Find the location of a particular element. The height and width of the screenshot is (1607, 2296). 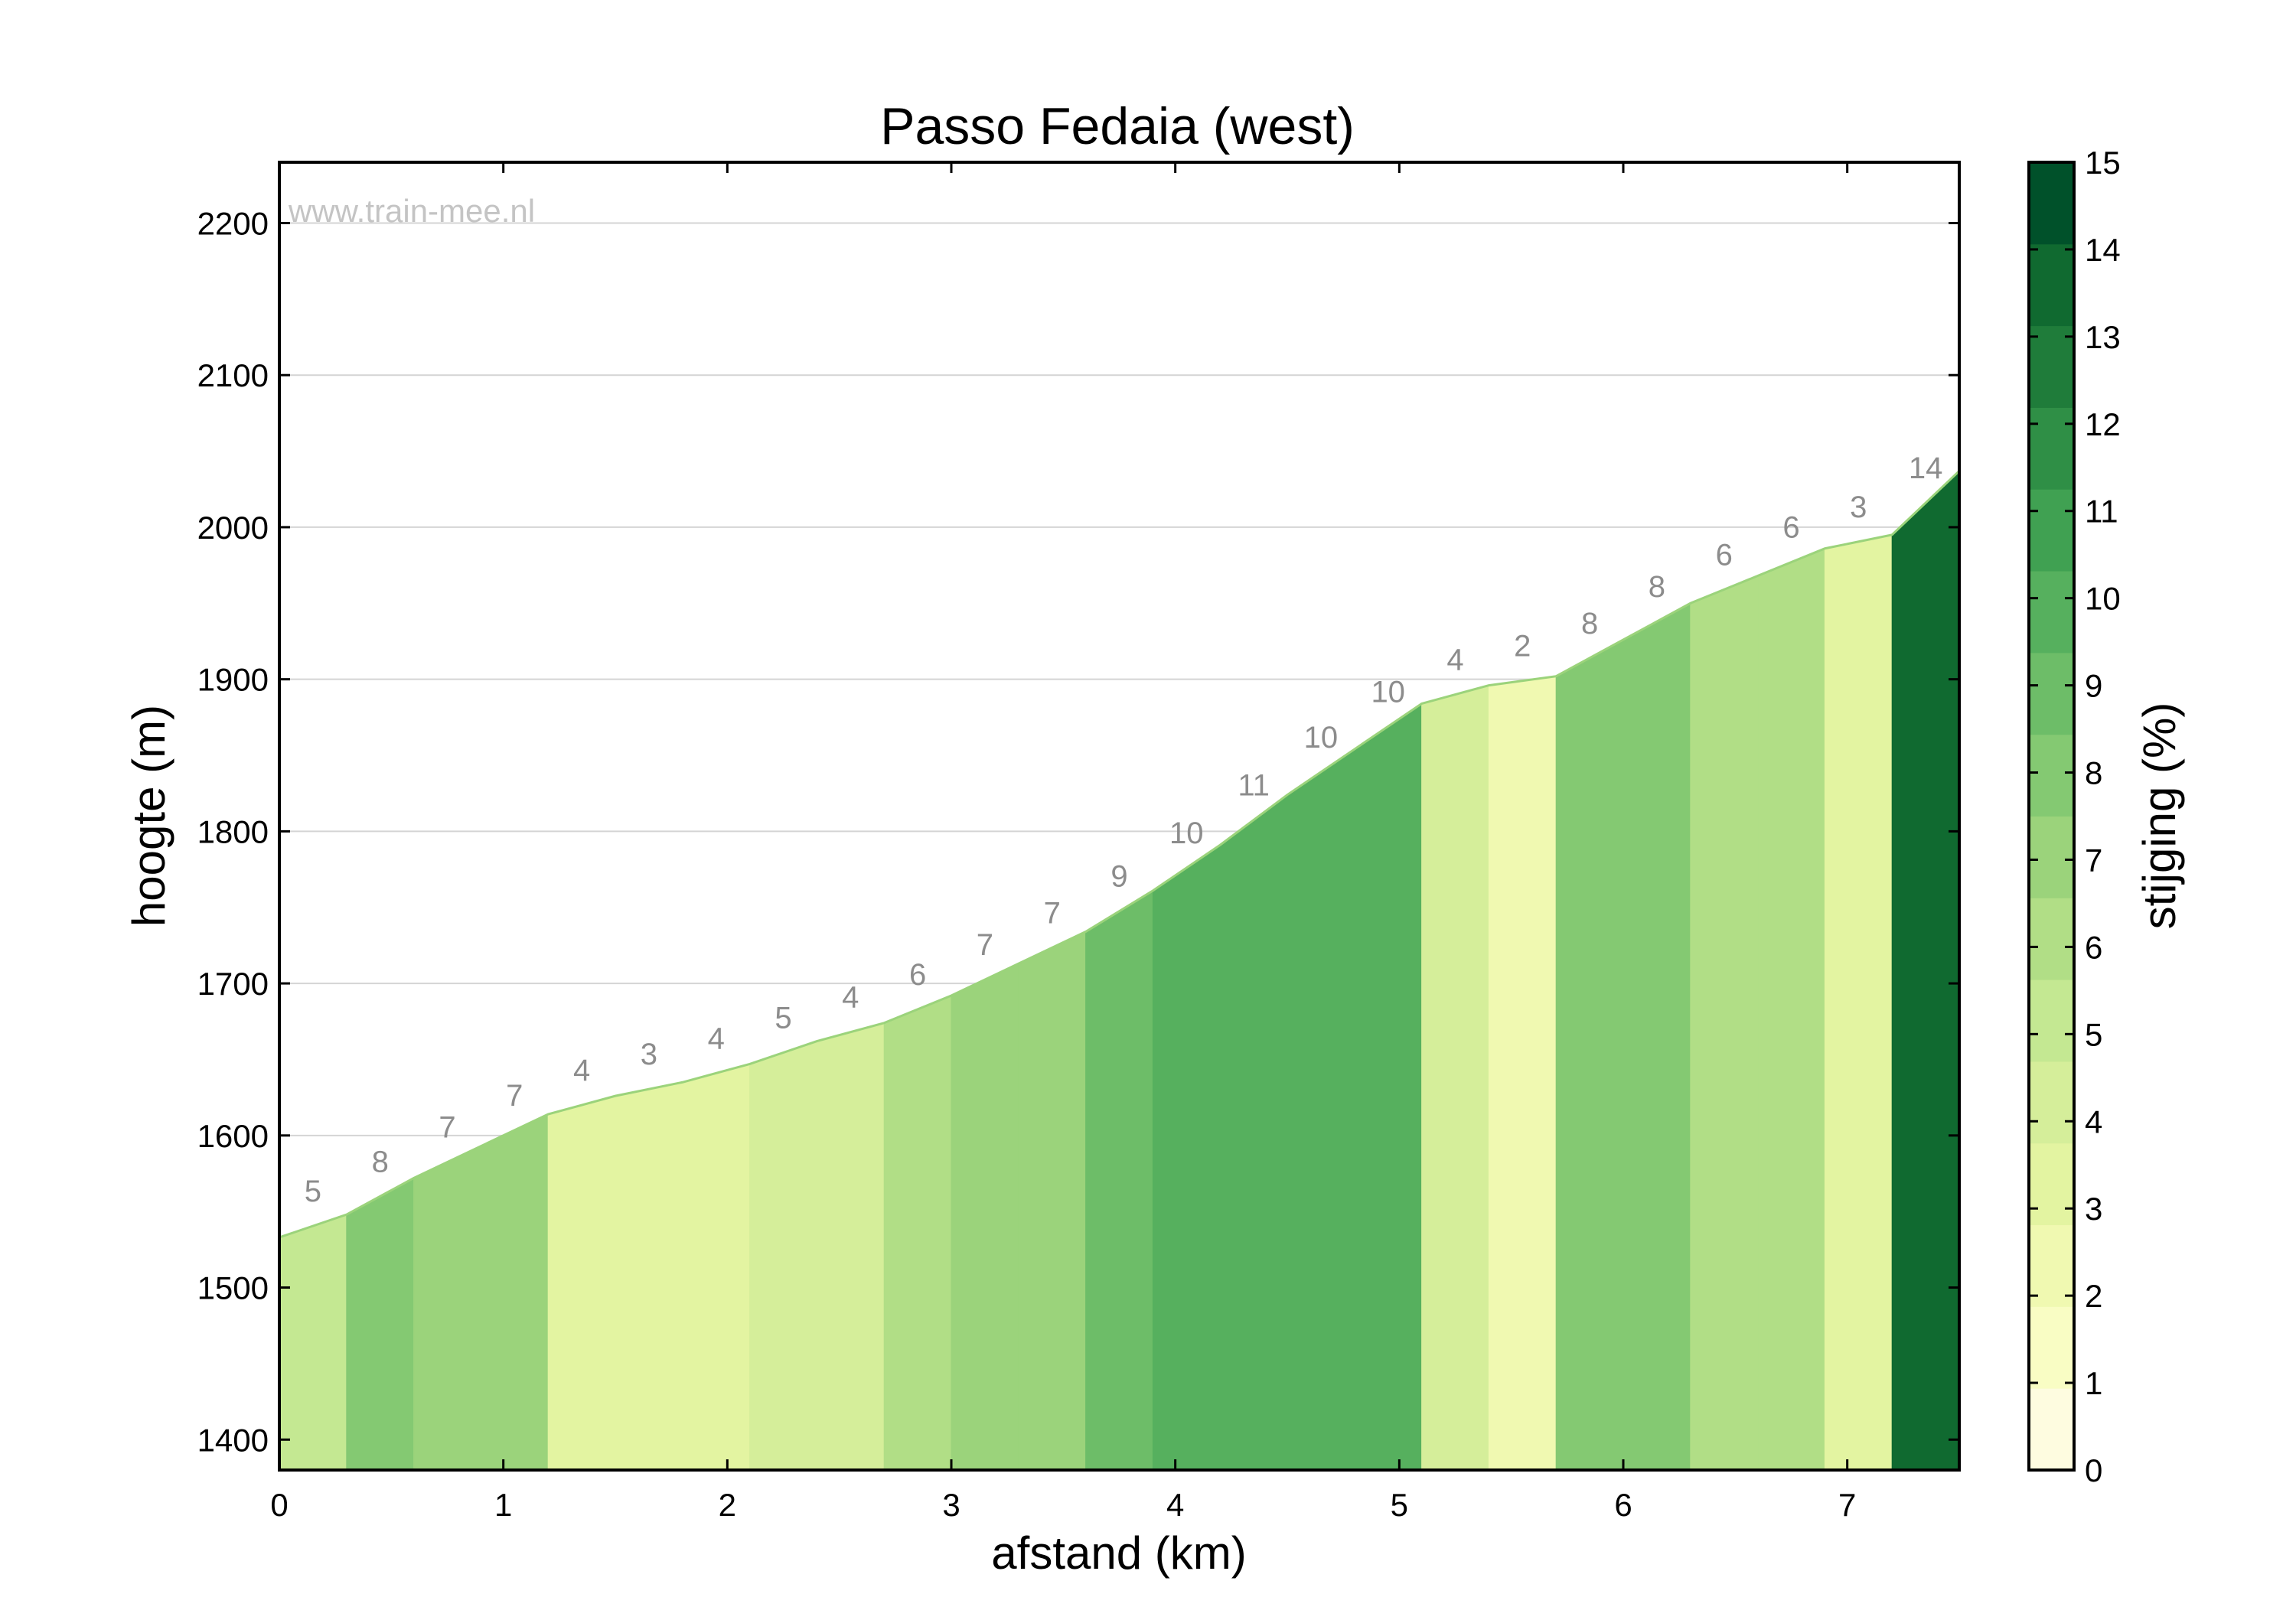

y-tick-label-2200: 2200 is located at coordinates (233, 223).